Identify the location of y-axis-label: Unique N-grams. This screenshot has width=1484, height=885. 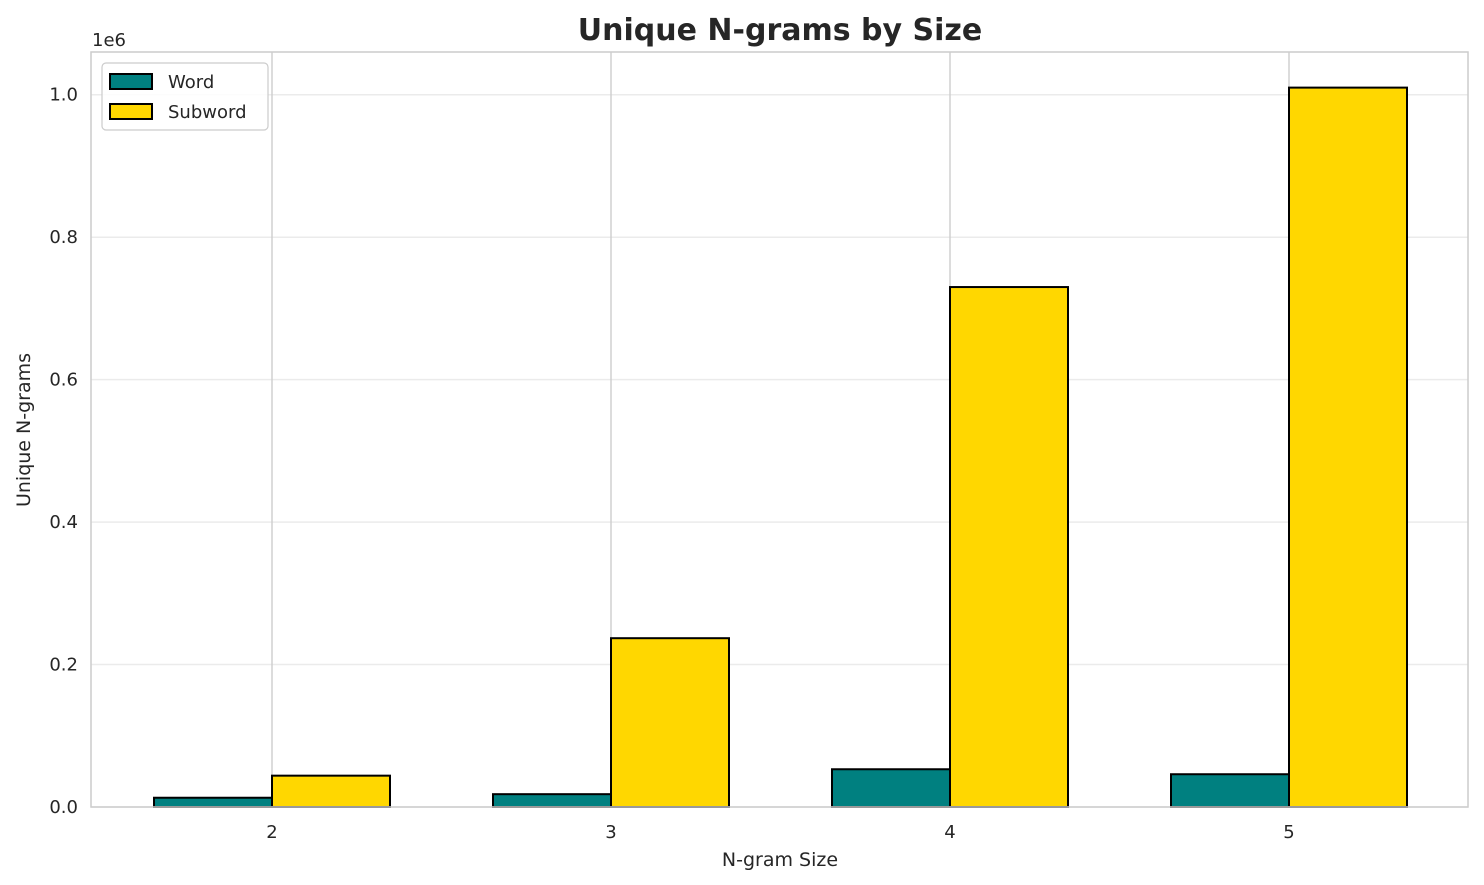
(24, 430).